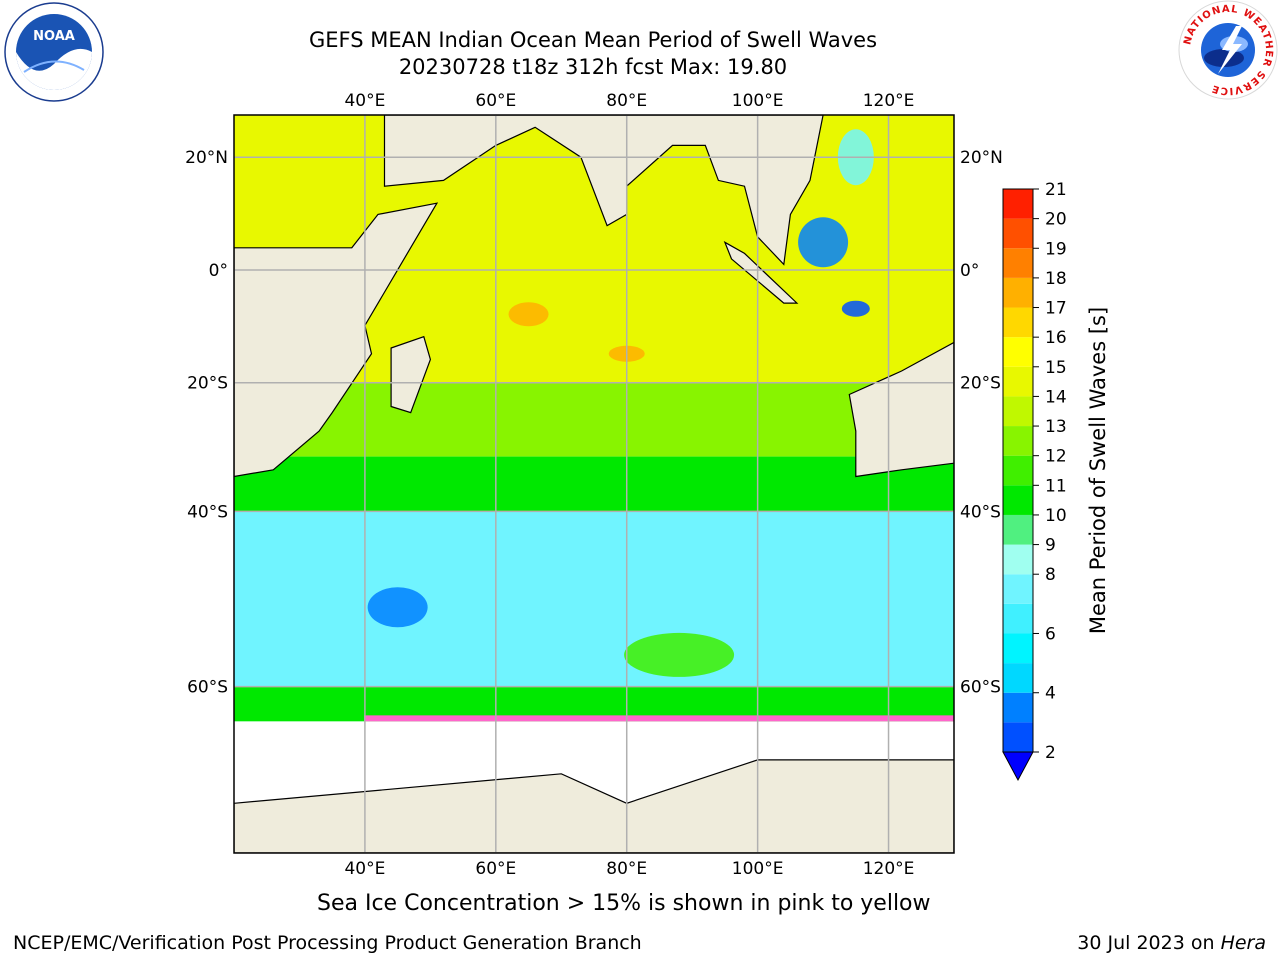 The image size is (1280, 960). What do you see at coordinates (54, 52) in the screenshot?
I see `noaa-logo: NOAA` at bounding box center [54, 52].